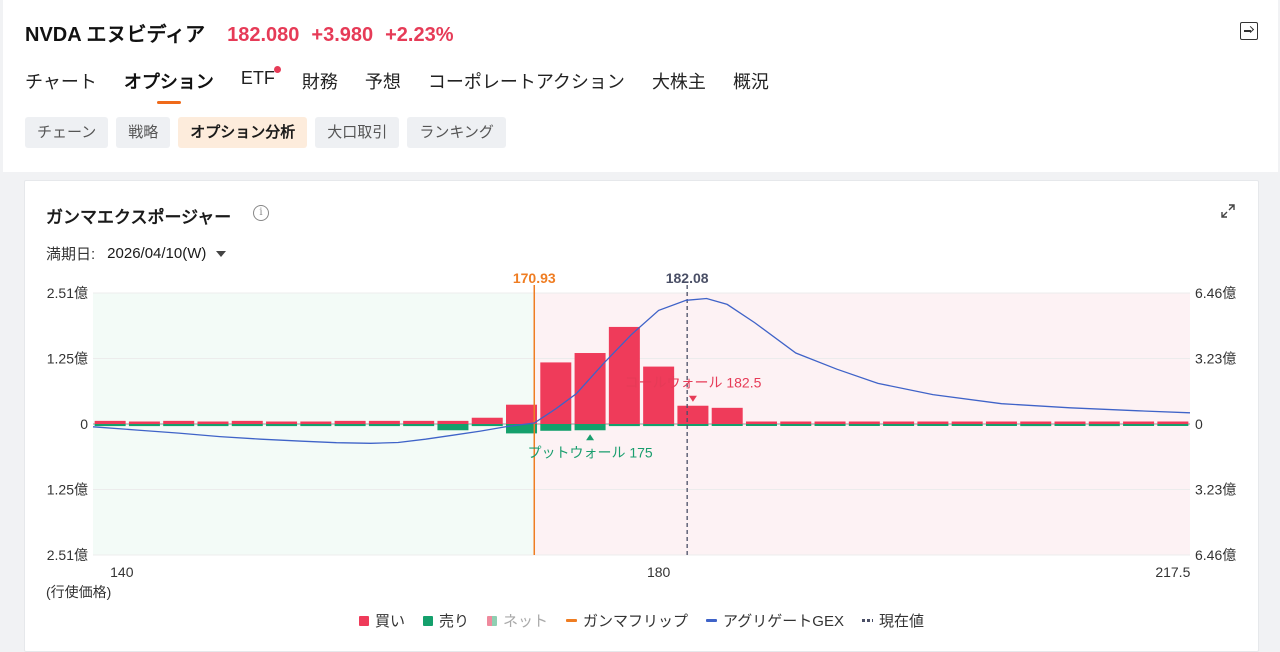 The width and height of the screenshot is (1280, 652). Describe the element at coordinates (261, 85) in the screenshot. I see `tab-etf: ETF` at that location.